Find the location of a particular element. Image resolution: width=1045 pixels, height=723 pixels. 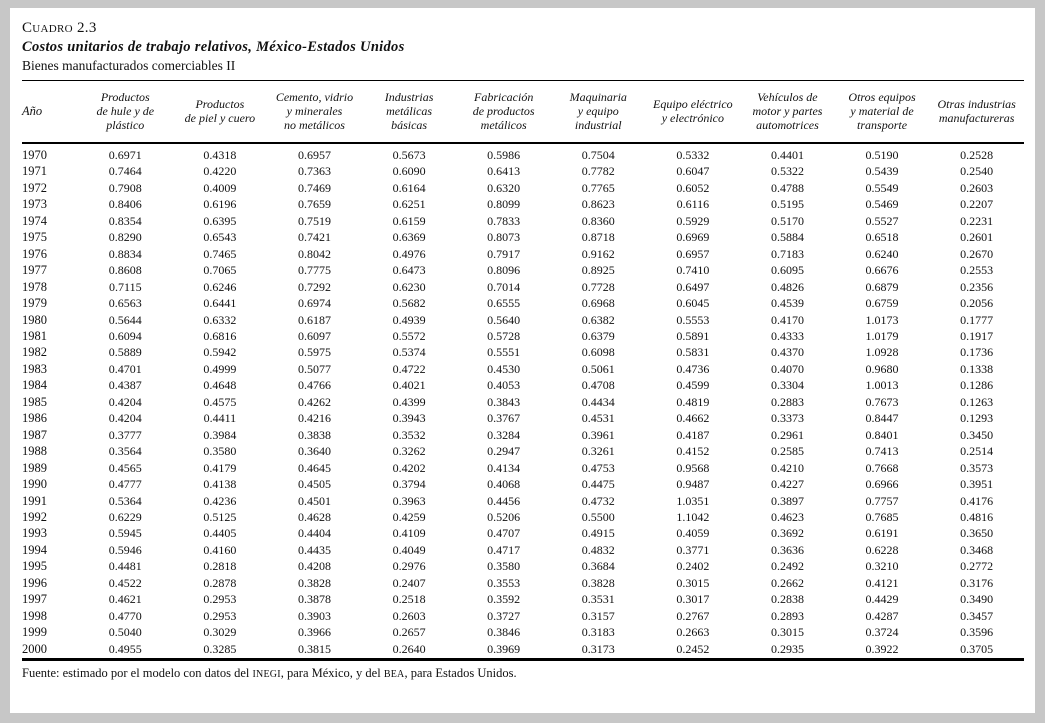

value-cell: 0.7065 is located at coordinates (220, 270).